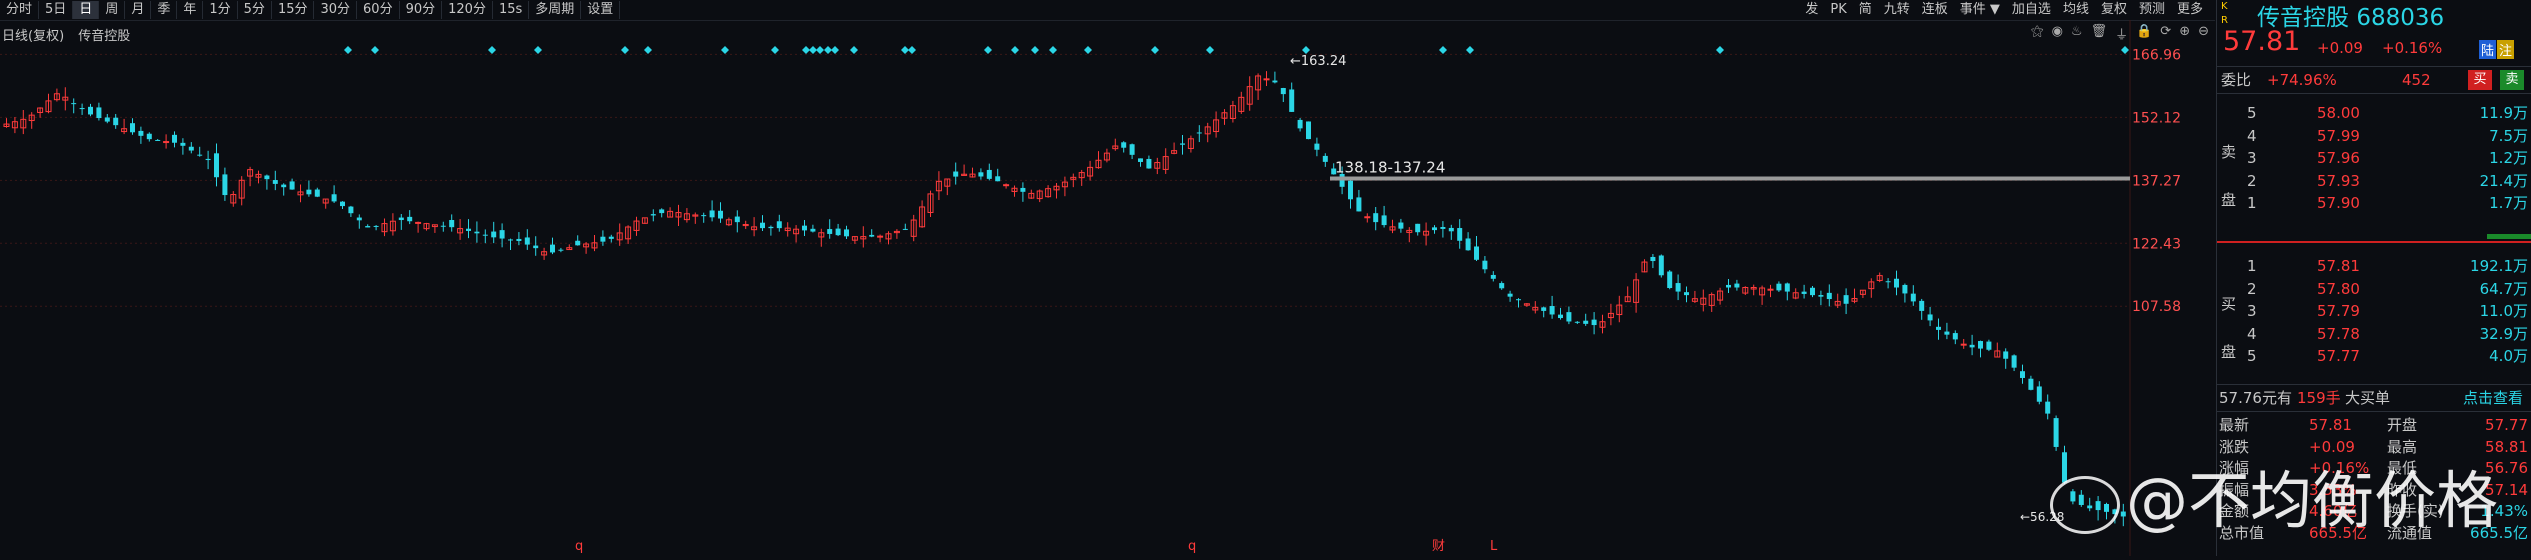  What do you see at coordinates (378, 10) in the screenshot?
I see `period-tab-11: 60分` at bounding box center [378, 10].